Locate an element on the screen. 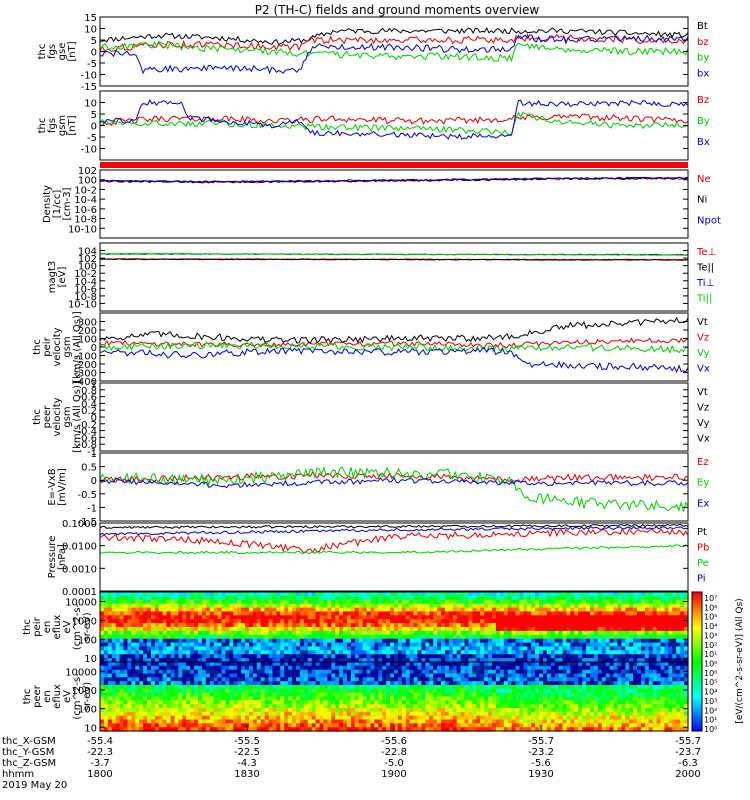 Image resolution: width=750 pixels, height=800 pixels. legend-entry: Bz is located at coordinates (703, 100).